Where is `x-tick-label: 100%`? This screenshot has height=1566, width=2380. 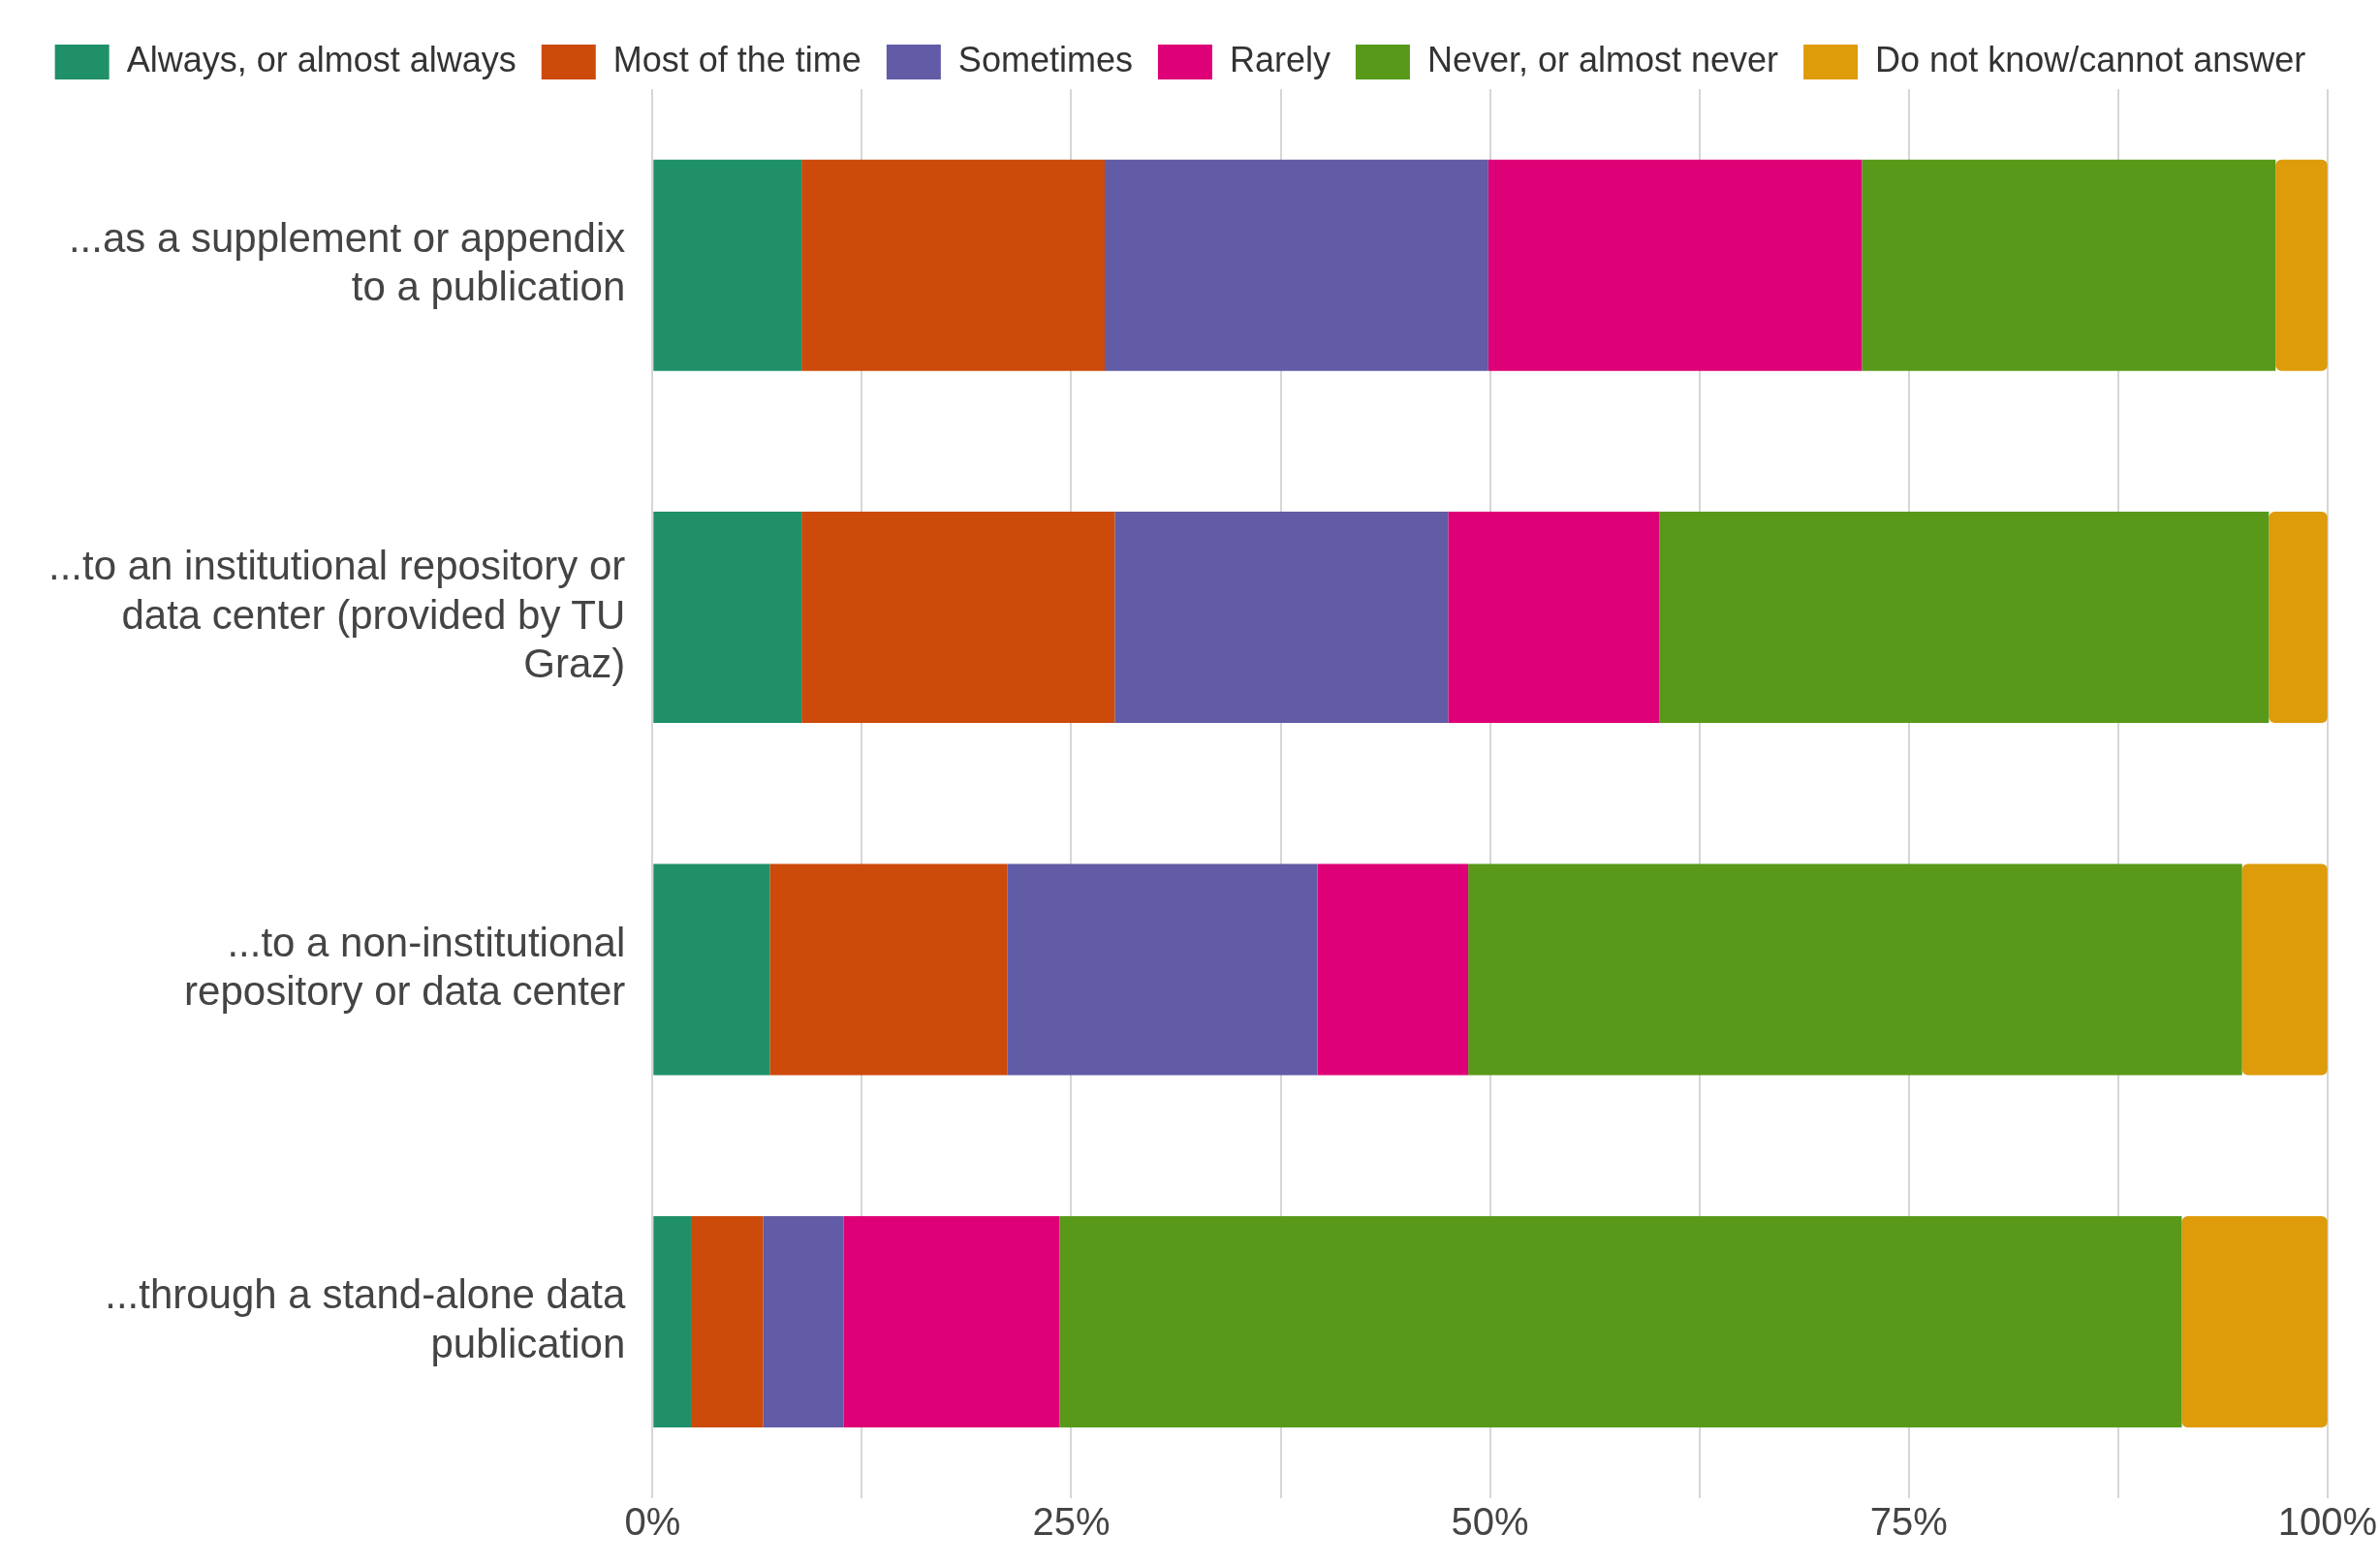 x-tick-label: 100% is located at coordinates (2327, 1521).